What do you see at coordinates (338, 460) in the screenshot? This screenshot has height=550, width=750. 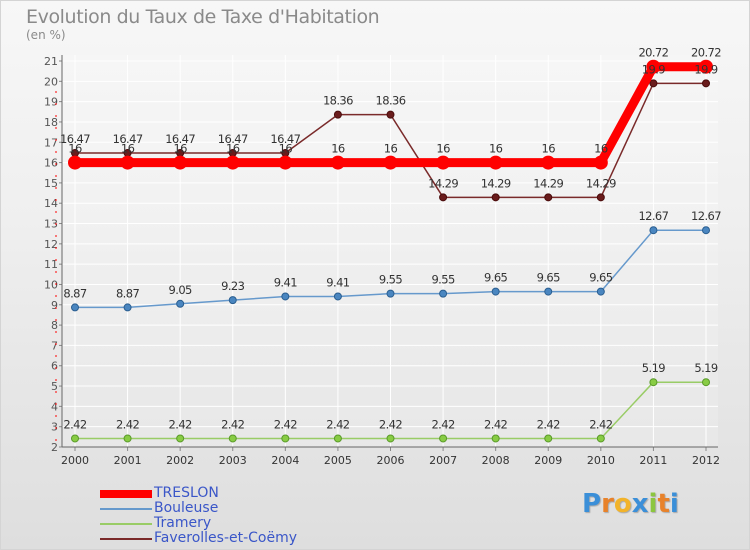 I see `x-tick-label: 2005` at bounding box center [338, 460].